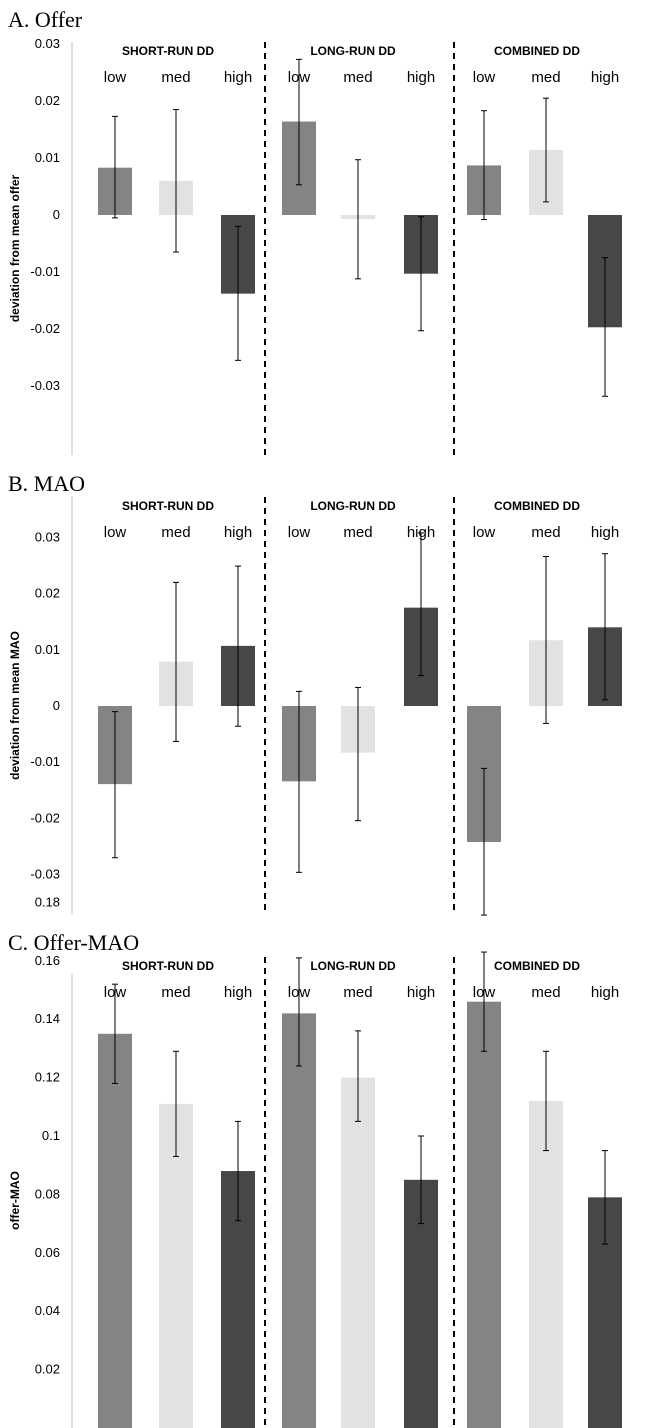 The image size is (663, 1428). What do you see at coordinates (546, 1264) in the screenshot?
I see `bar-2-med` at bounding box center [546, 1264].